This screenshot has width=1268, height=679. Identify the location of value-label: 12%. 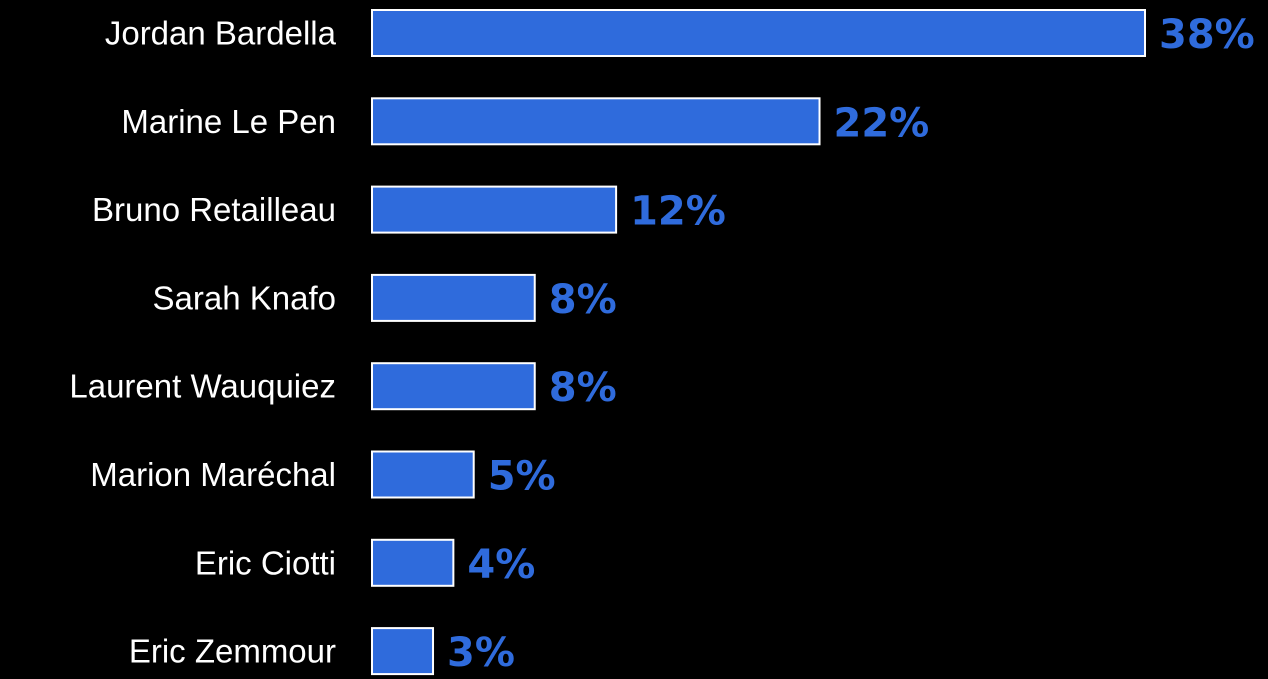
(678, 212).